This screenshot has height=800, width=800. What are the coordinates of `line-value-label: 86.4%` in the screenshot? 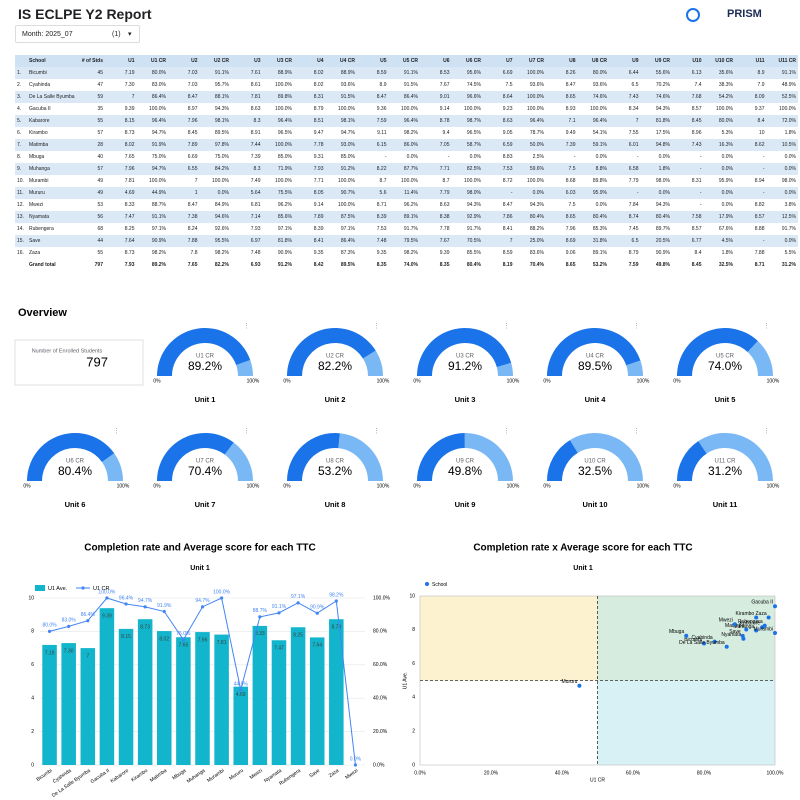 It's located at (88, 615).